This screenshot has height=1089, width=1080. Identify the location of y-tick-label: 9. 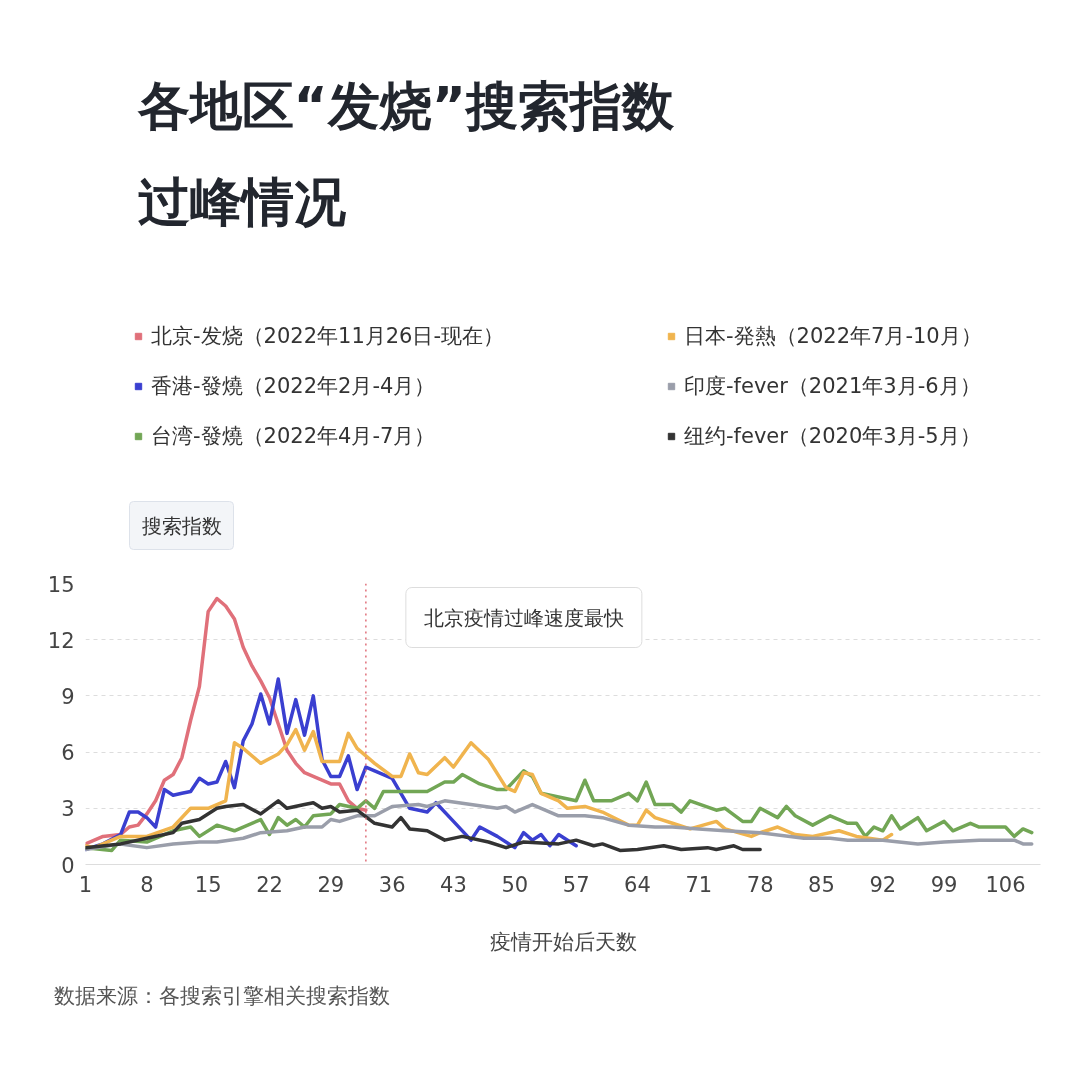
(68, 696).